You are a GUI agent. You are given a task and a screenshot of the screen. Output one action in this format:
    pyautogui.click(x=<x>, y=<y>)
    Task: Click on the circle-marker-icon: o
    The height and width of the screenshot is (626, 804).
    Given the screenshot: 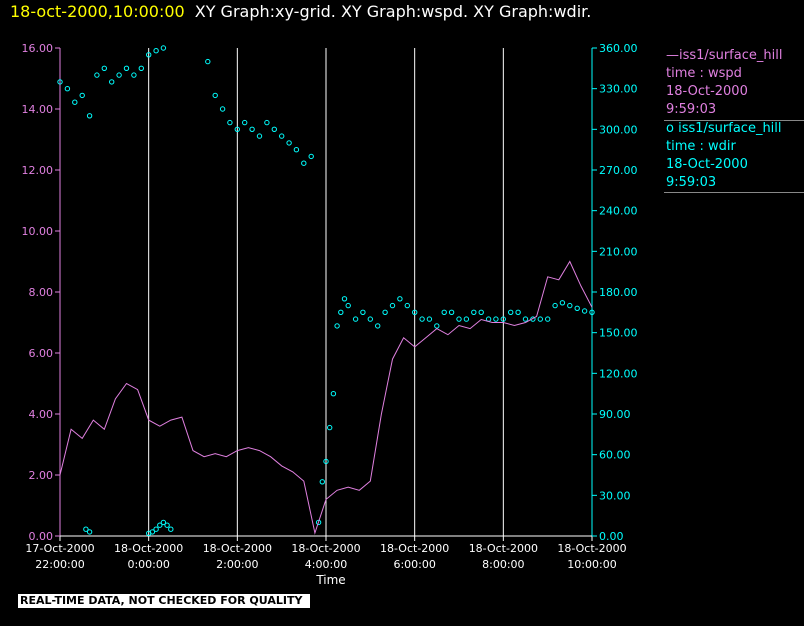 What is the action you would take?
    pyautogui.click(x=672, y=128)
    